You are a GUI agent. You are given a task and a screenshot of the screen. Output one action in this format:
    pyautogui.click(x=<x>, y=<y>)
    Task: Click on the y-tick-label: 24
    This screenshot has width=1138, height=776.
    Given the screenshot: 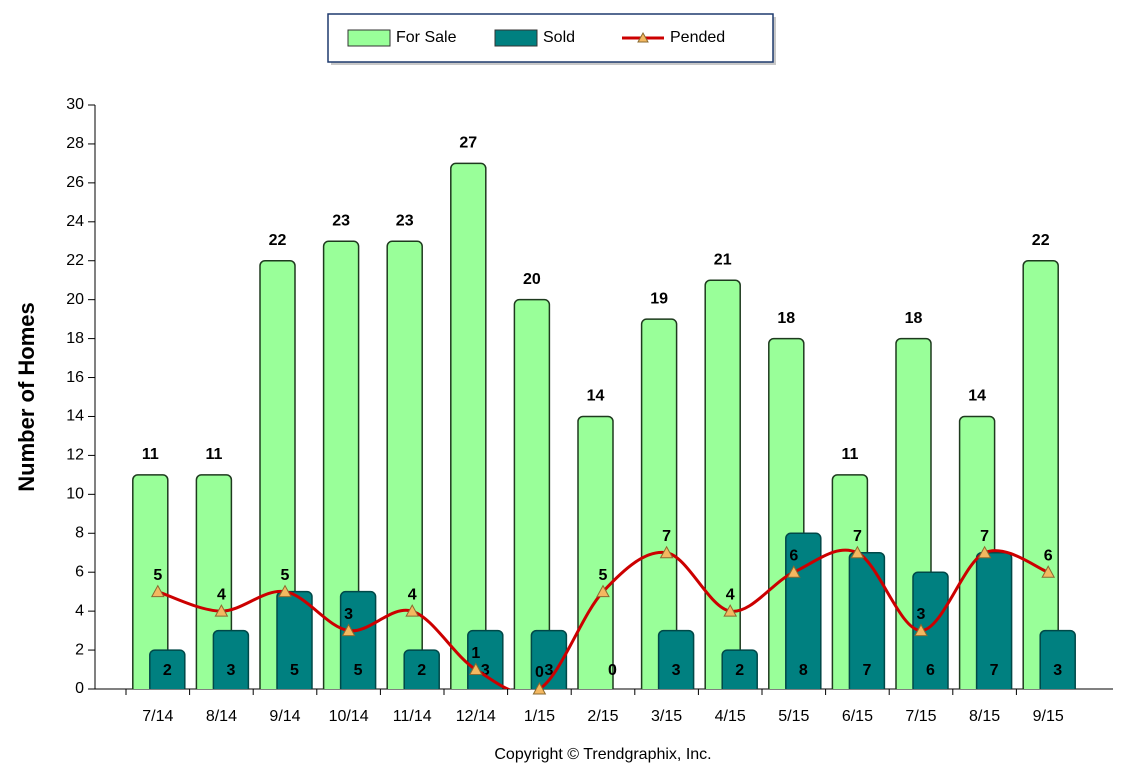 What is the action you would take?
    pyautogui.click(x=75, y=221)
    